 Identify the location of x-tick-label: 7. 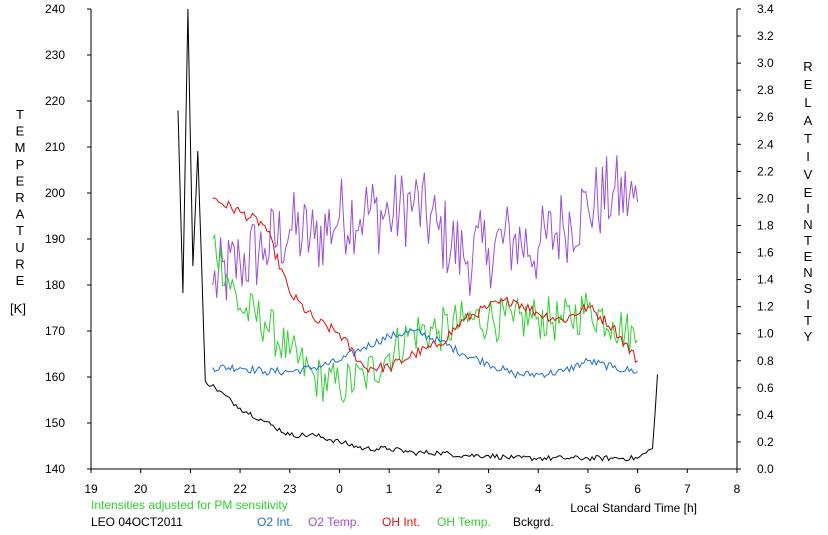
(687, 489).